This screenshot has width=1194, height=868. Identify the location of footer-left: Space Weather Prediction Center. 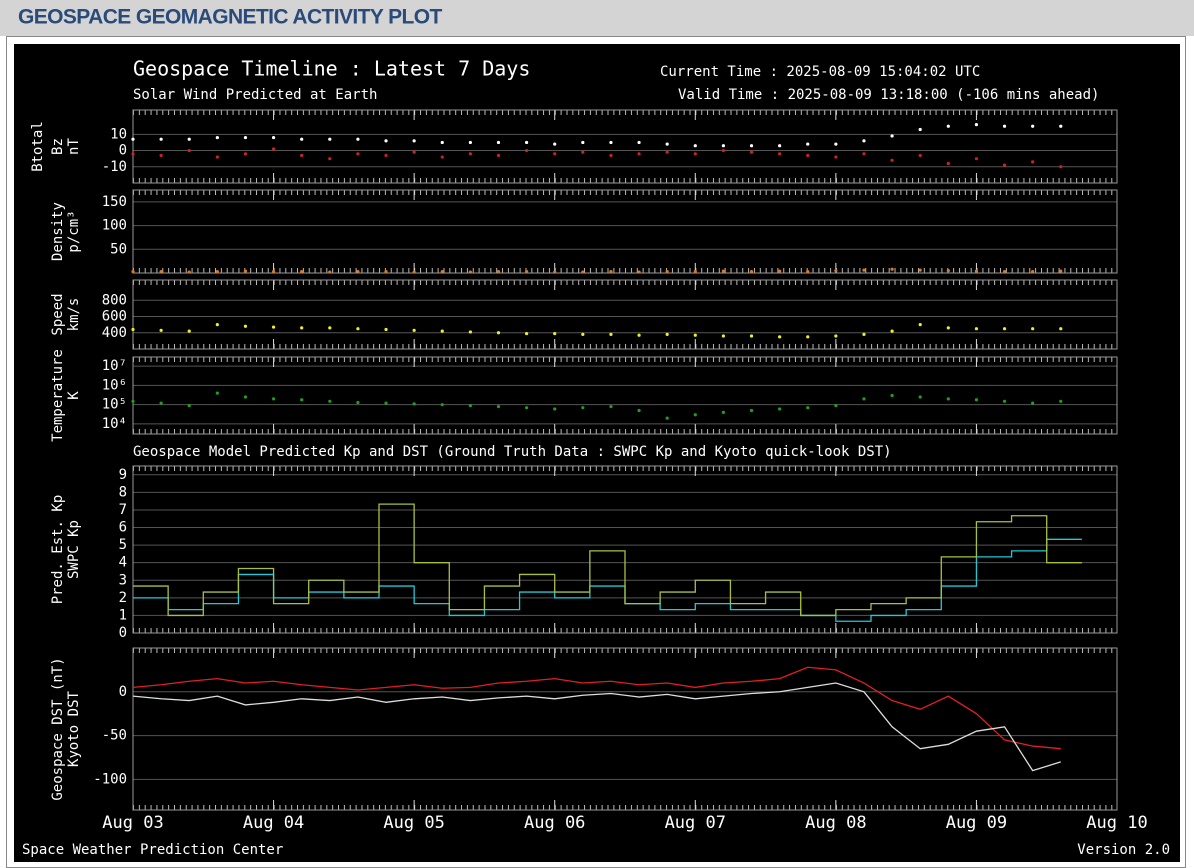
(152, 850).